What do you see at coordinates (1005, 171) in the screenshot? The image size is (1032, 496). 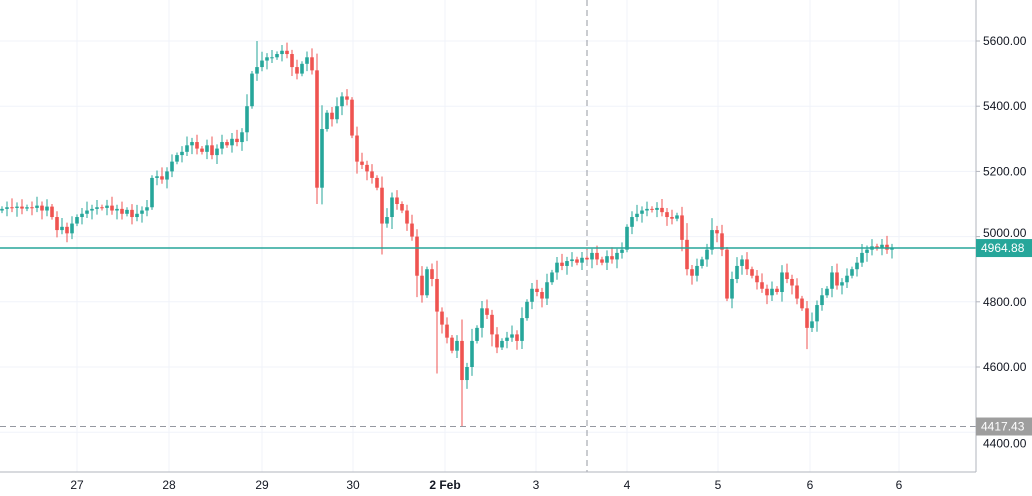 I see `price-tick-label: 5200.00` at bounding box center [1005, 171].